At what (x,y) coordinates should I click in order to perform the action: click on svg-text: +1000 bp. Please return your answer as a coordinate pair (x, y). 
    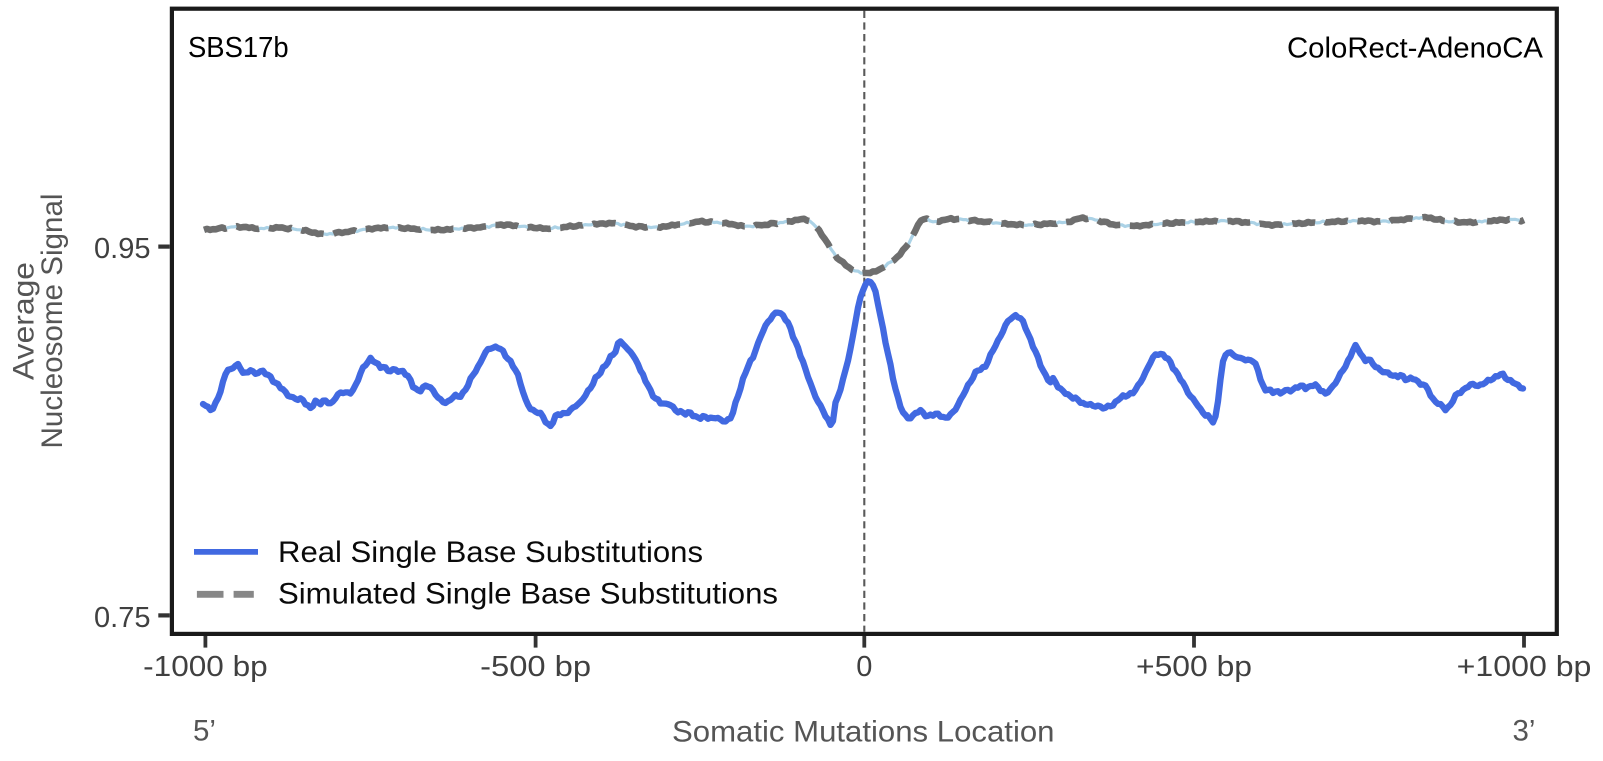
    Looking at the image, I should click on (1524, 667).